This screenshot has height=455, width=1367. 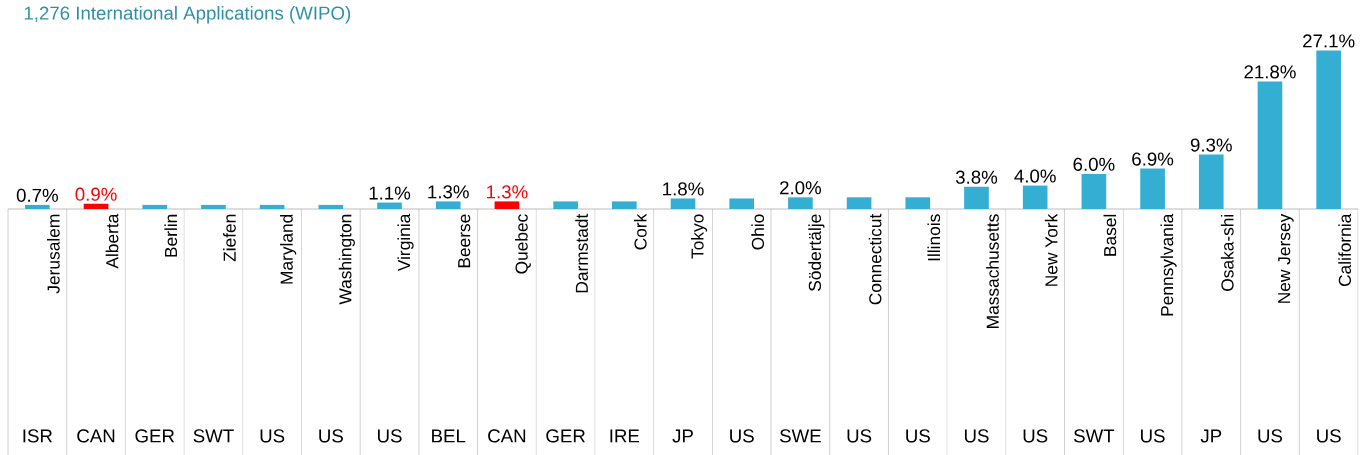 What do you see at coordinates (1211, 145) in the screenshot?
I see `data-label: 9.3%` at bounding box center [1211, 145].